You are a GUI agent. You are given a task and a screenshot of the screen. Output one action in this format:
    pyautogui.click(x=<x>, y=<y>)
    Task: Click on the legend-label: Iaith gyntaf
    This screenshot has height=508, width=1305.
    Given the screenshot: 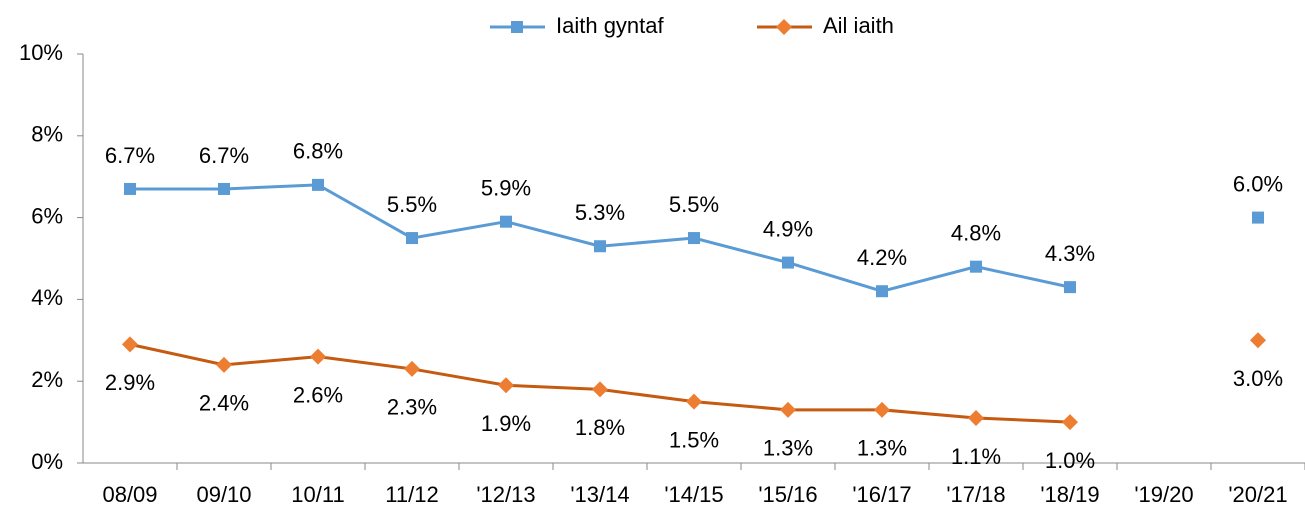 What is the action you would take?
    pyautogui.click(x=610, y=25)
    